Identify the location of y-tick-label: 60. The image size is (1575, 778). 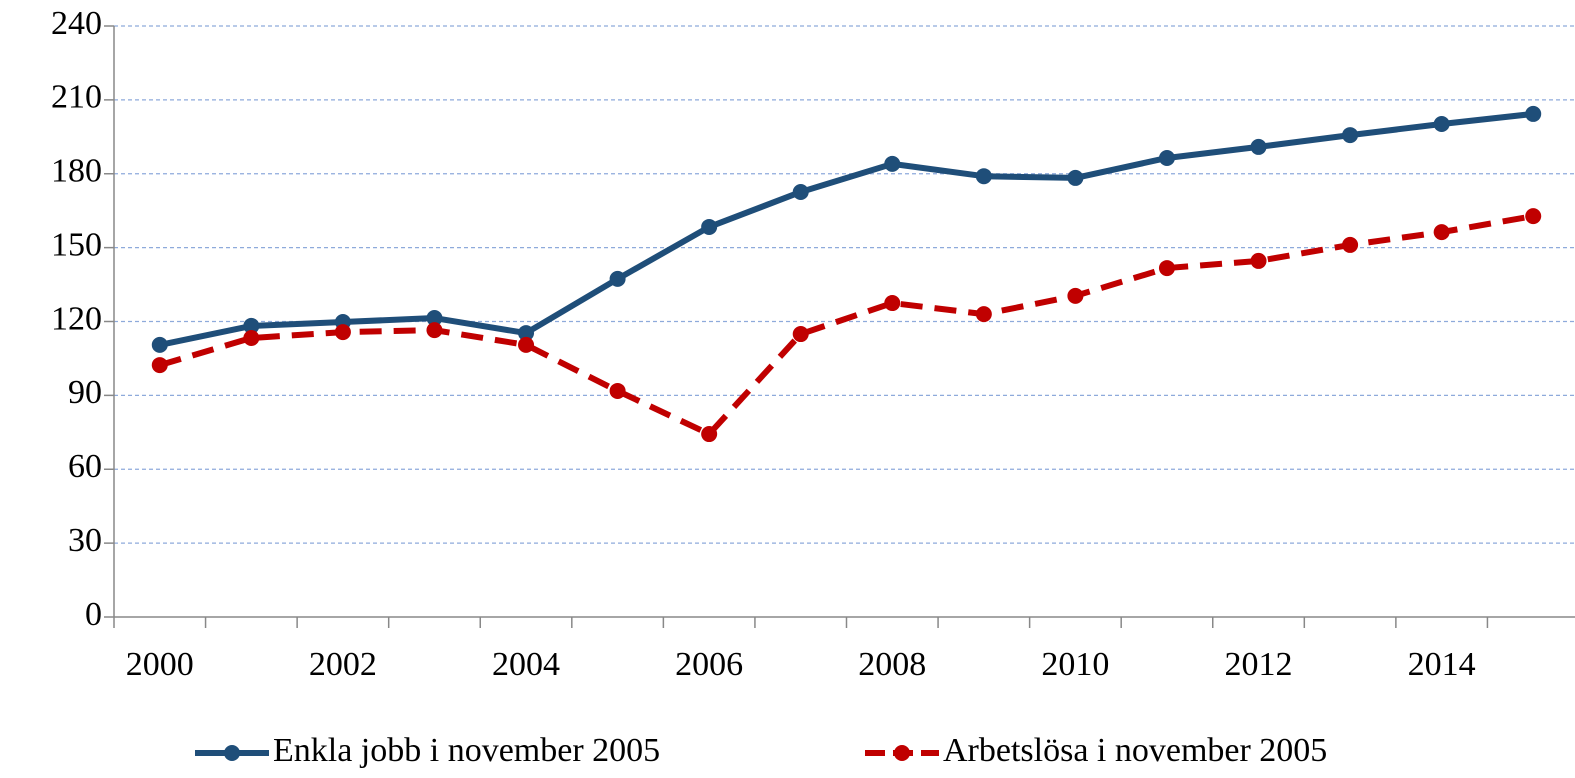
(85, 466).